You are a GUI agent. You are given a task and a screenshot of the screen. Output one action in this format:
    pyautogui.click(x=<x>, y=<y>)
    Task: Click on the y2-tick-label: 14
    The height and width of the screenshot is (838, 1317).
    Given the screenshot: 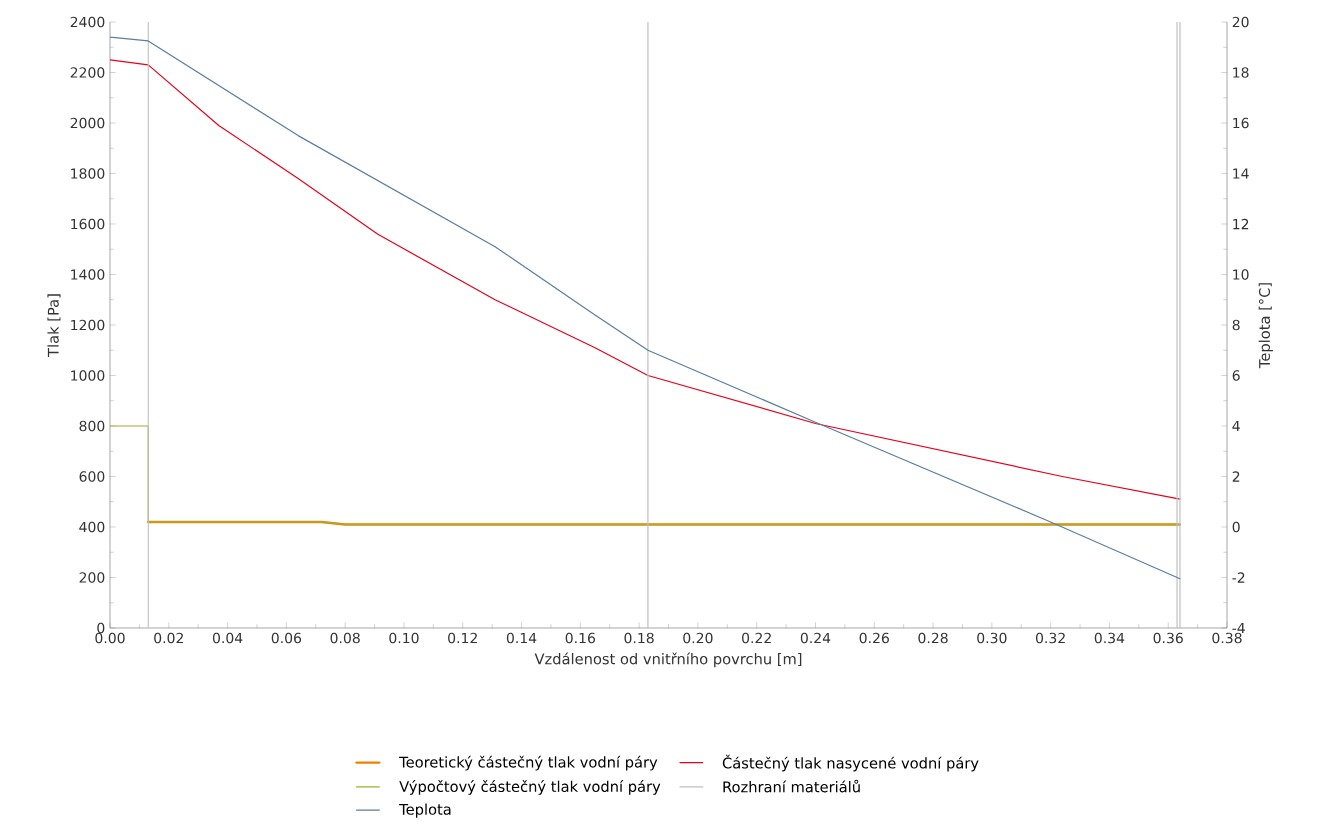 What is the action you would take?
    pyautogui.click(x=1241, y=173)
    